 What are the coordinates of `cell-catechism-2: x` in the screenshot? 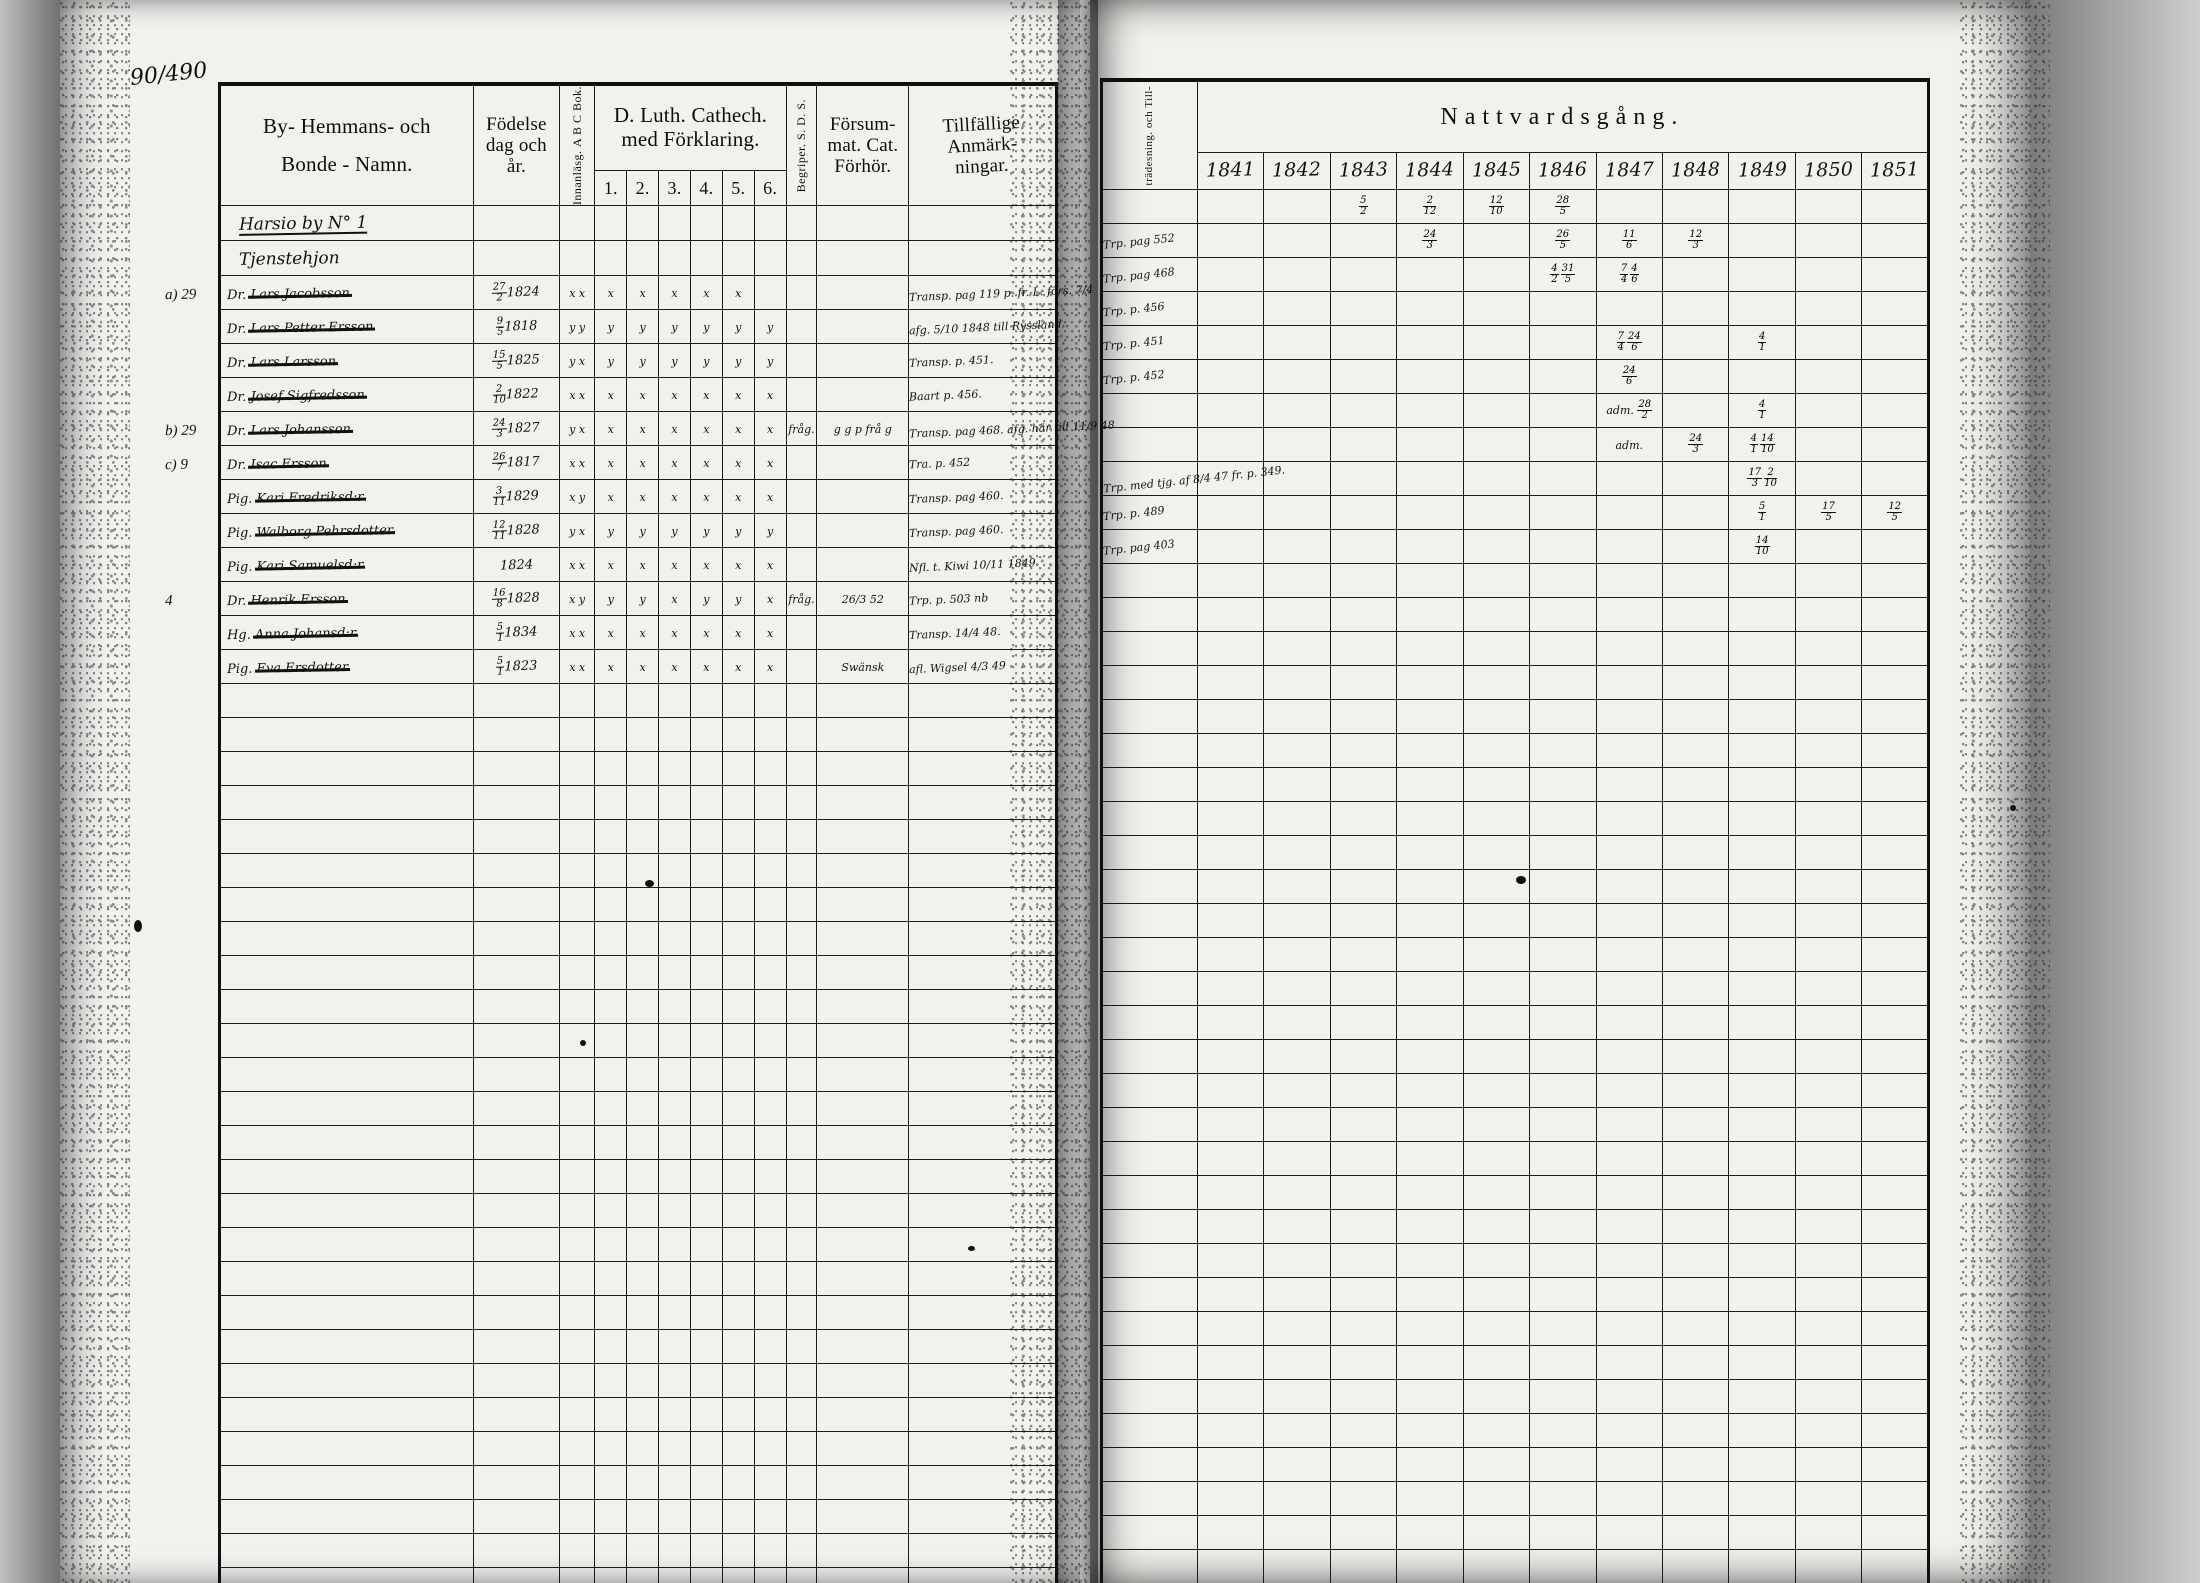 It's located at (643, 429).